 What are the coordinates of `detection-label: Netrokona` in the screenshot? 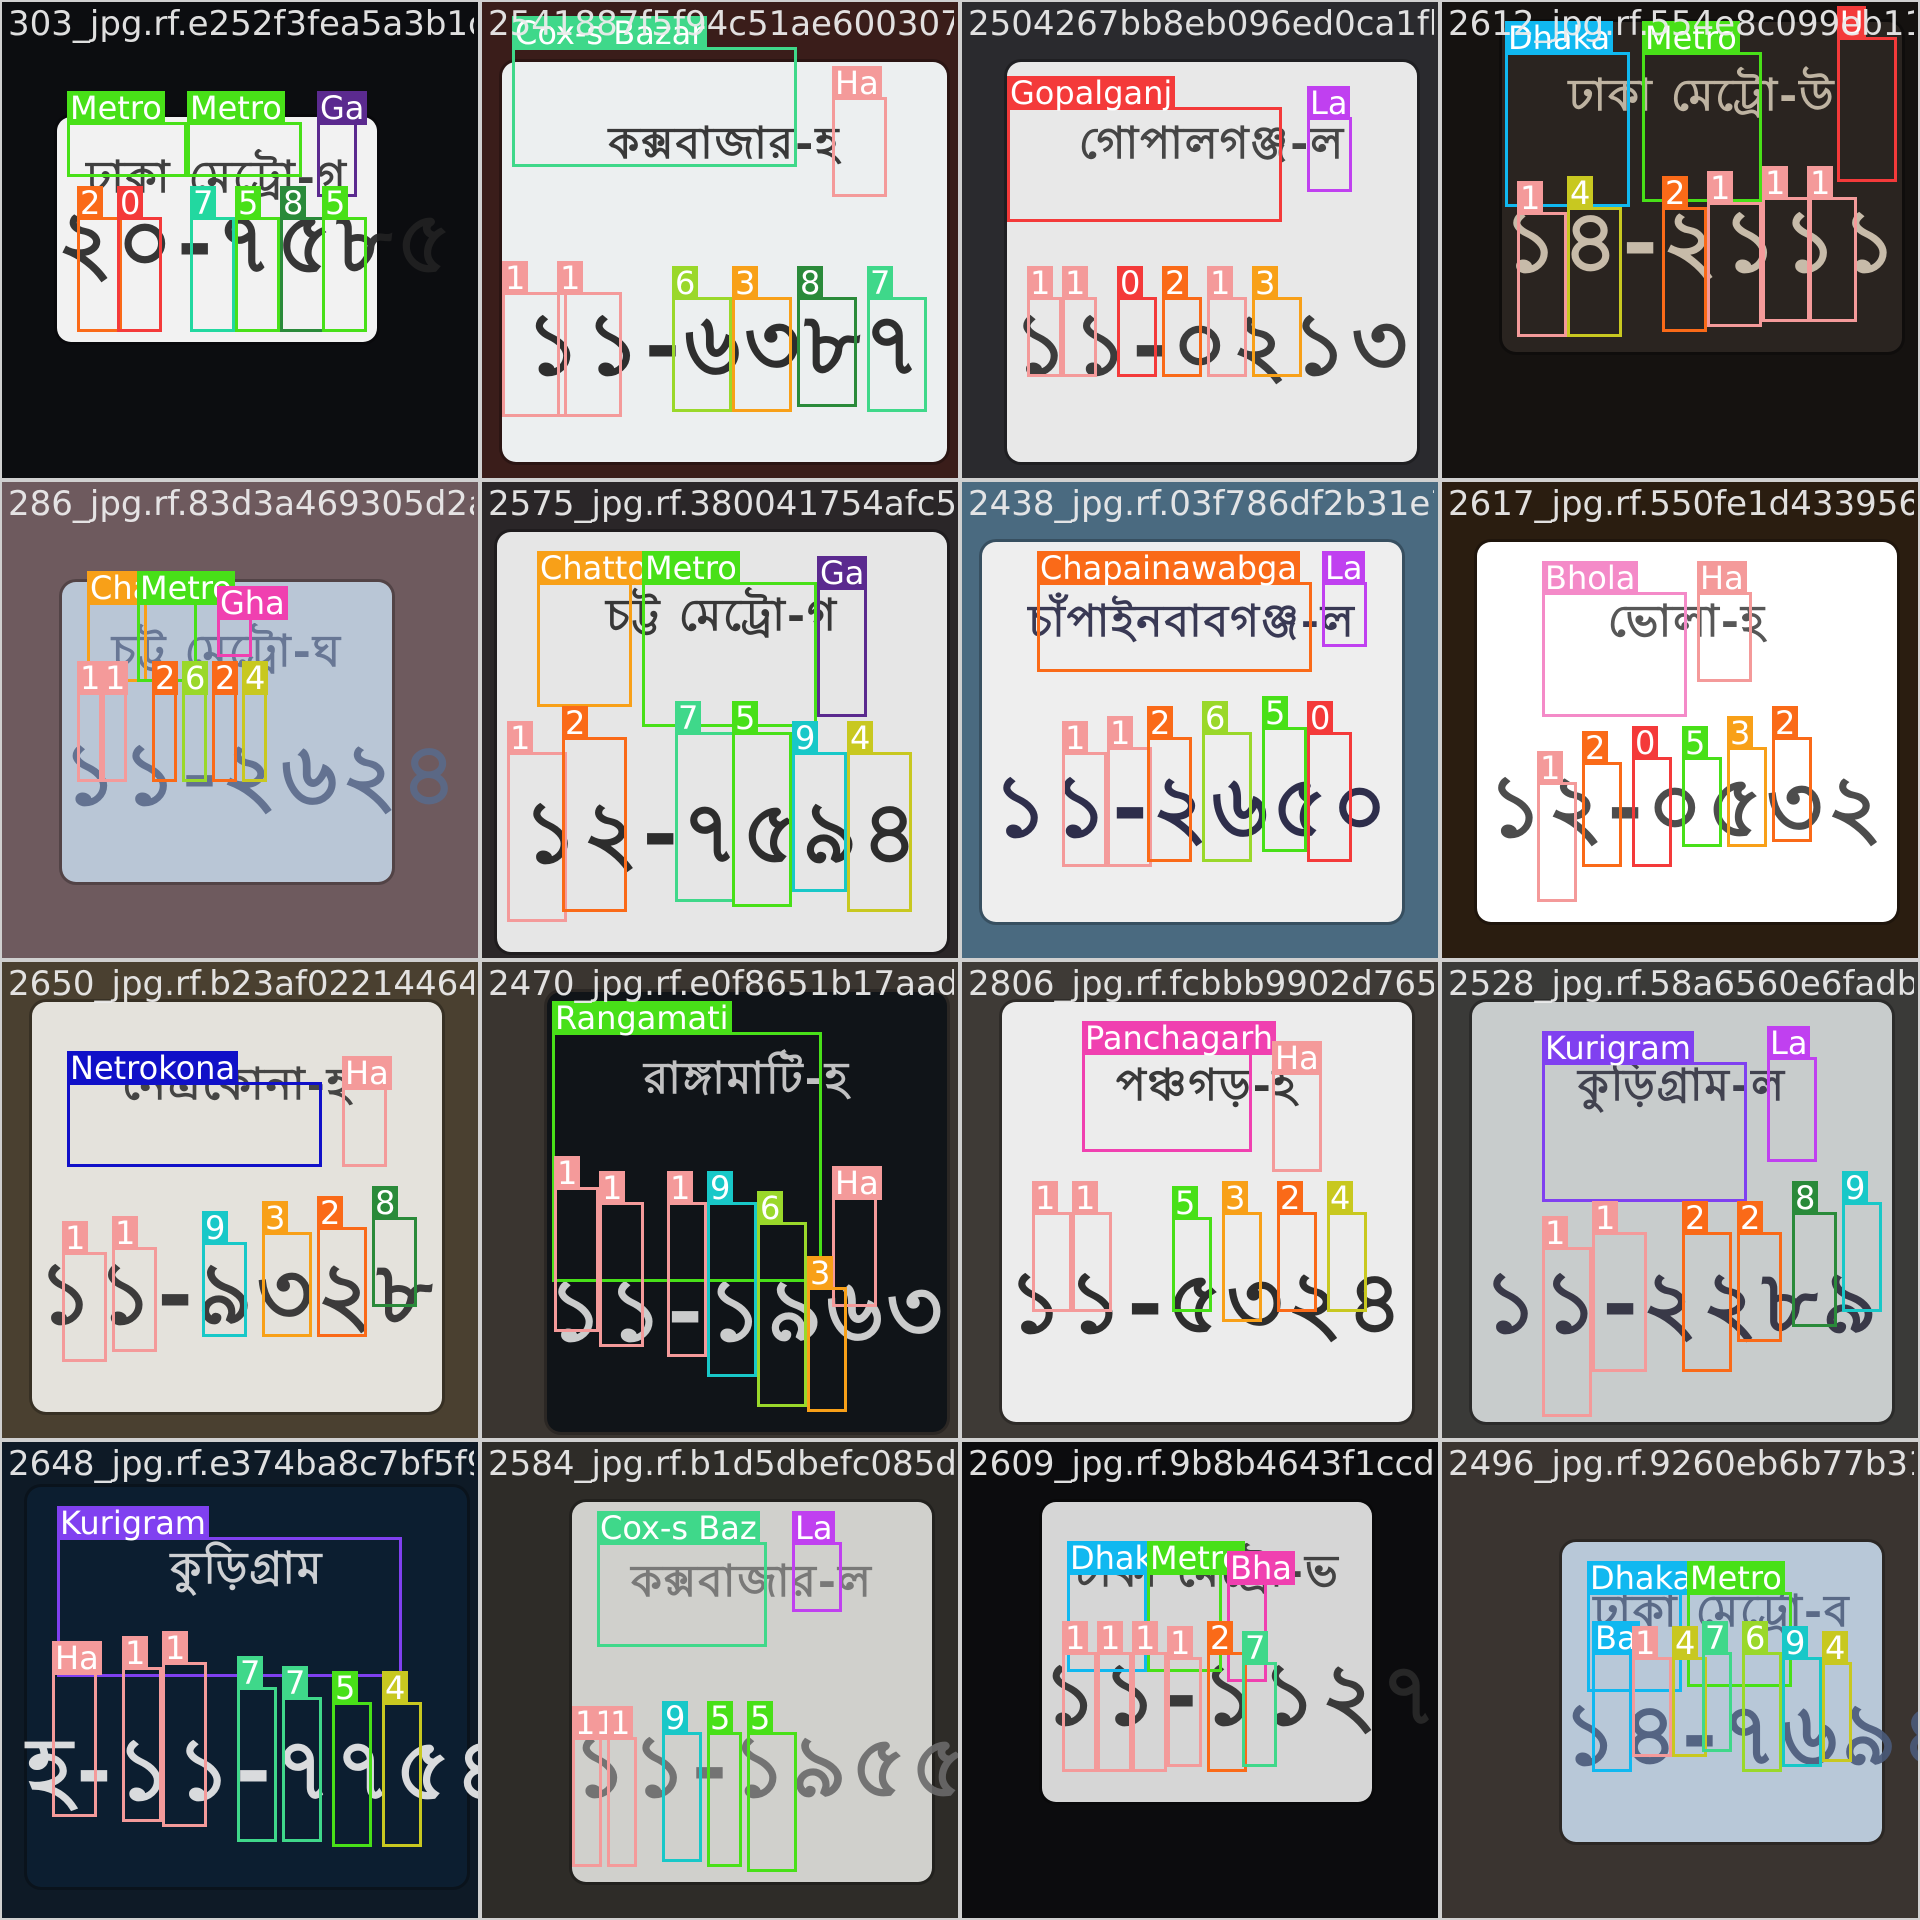 It's located at (153, 1068).